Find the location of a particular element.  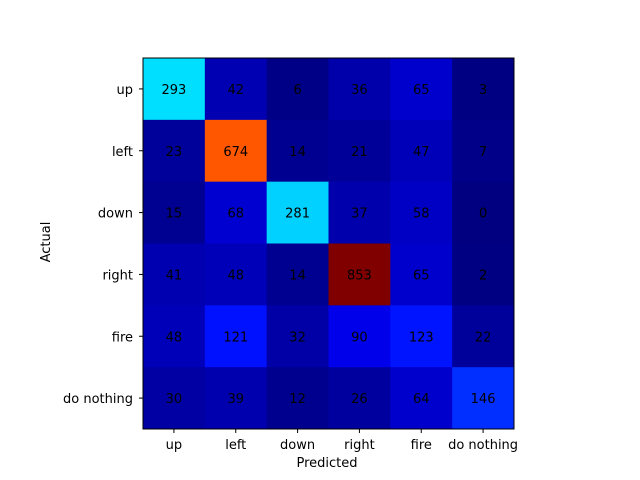

cell-value-label: 3 is located at coordinates (483, 90).